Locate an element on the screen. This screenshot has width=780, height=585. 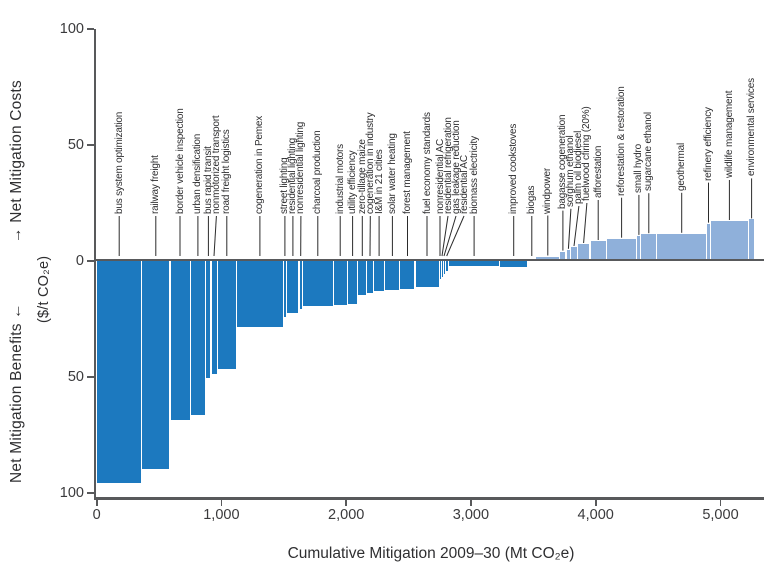
bar-label: charcoal production is located at coordinates (318, 172).